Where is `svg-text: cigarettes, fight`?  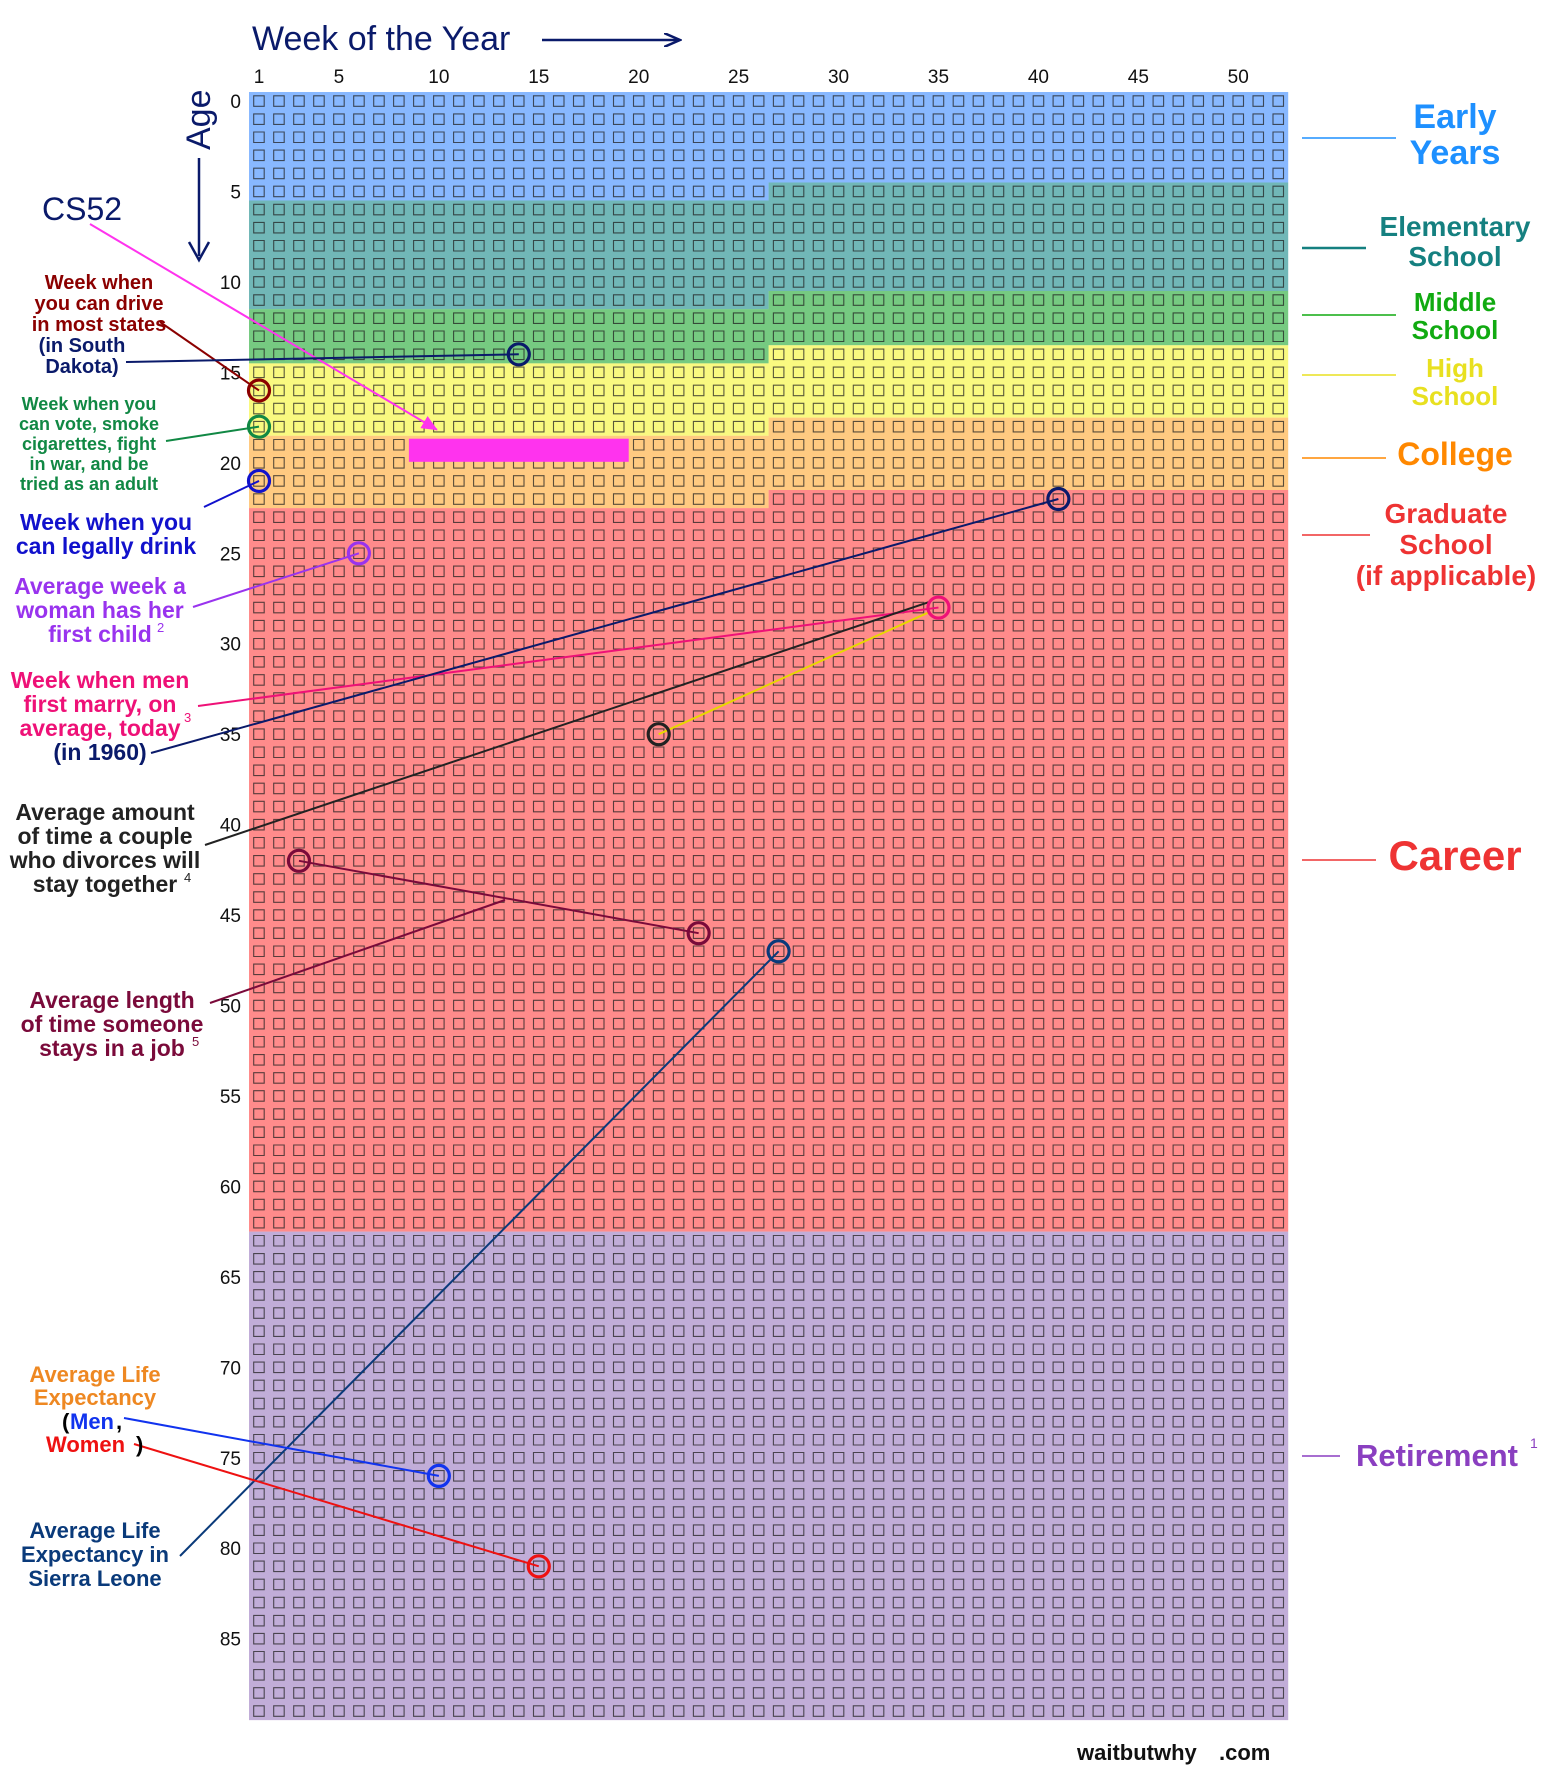
svg-text: cigarettes, fight is located at coordinates (89, 444).